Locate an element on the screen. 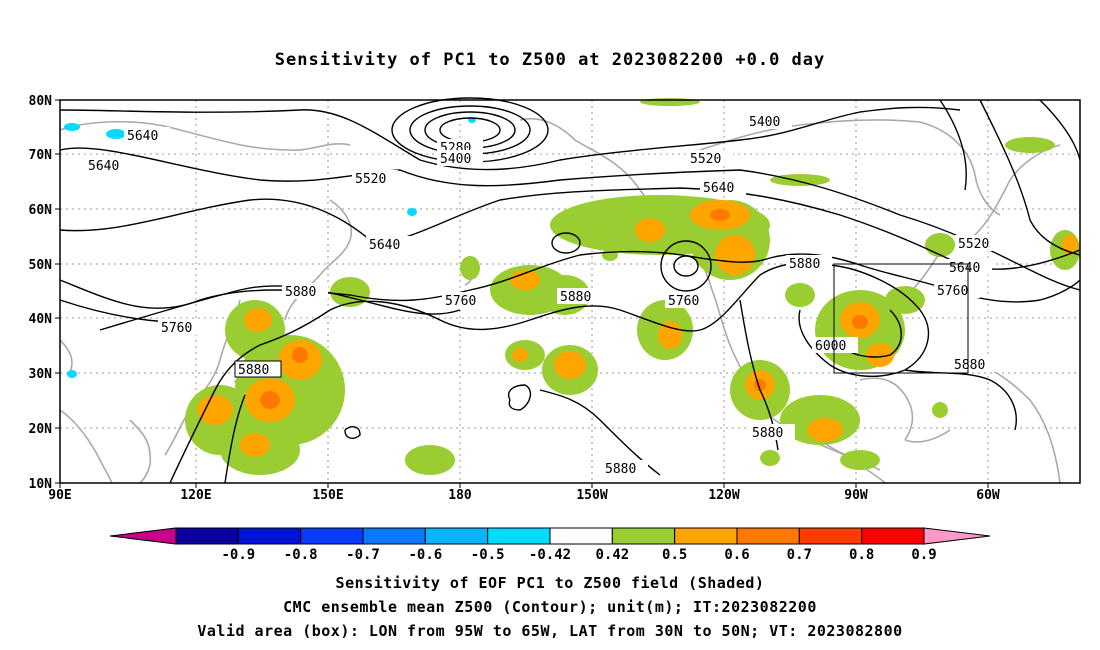  lat-label: 40N is located at coordinates (41, 319).